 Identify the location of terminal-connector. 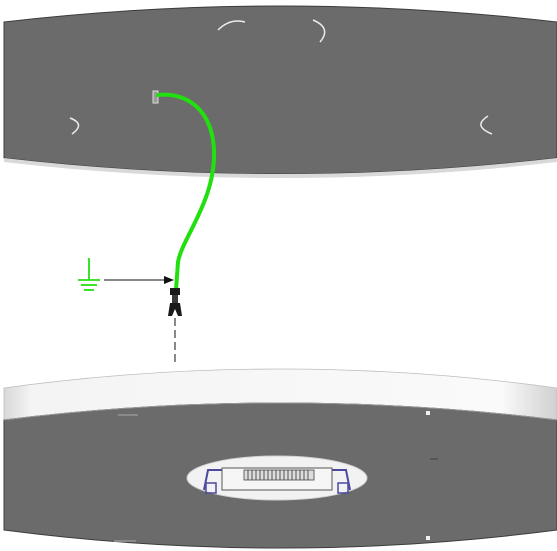
(277, 478).